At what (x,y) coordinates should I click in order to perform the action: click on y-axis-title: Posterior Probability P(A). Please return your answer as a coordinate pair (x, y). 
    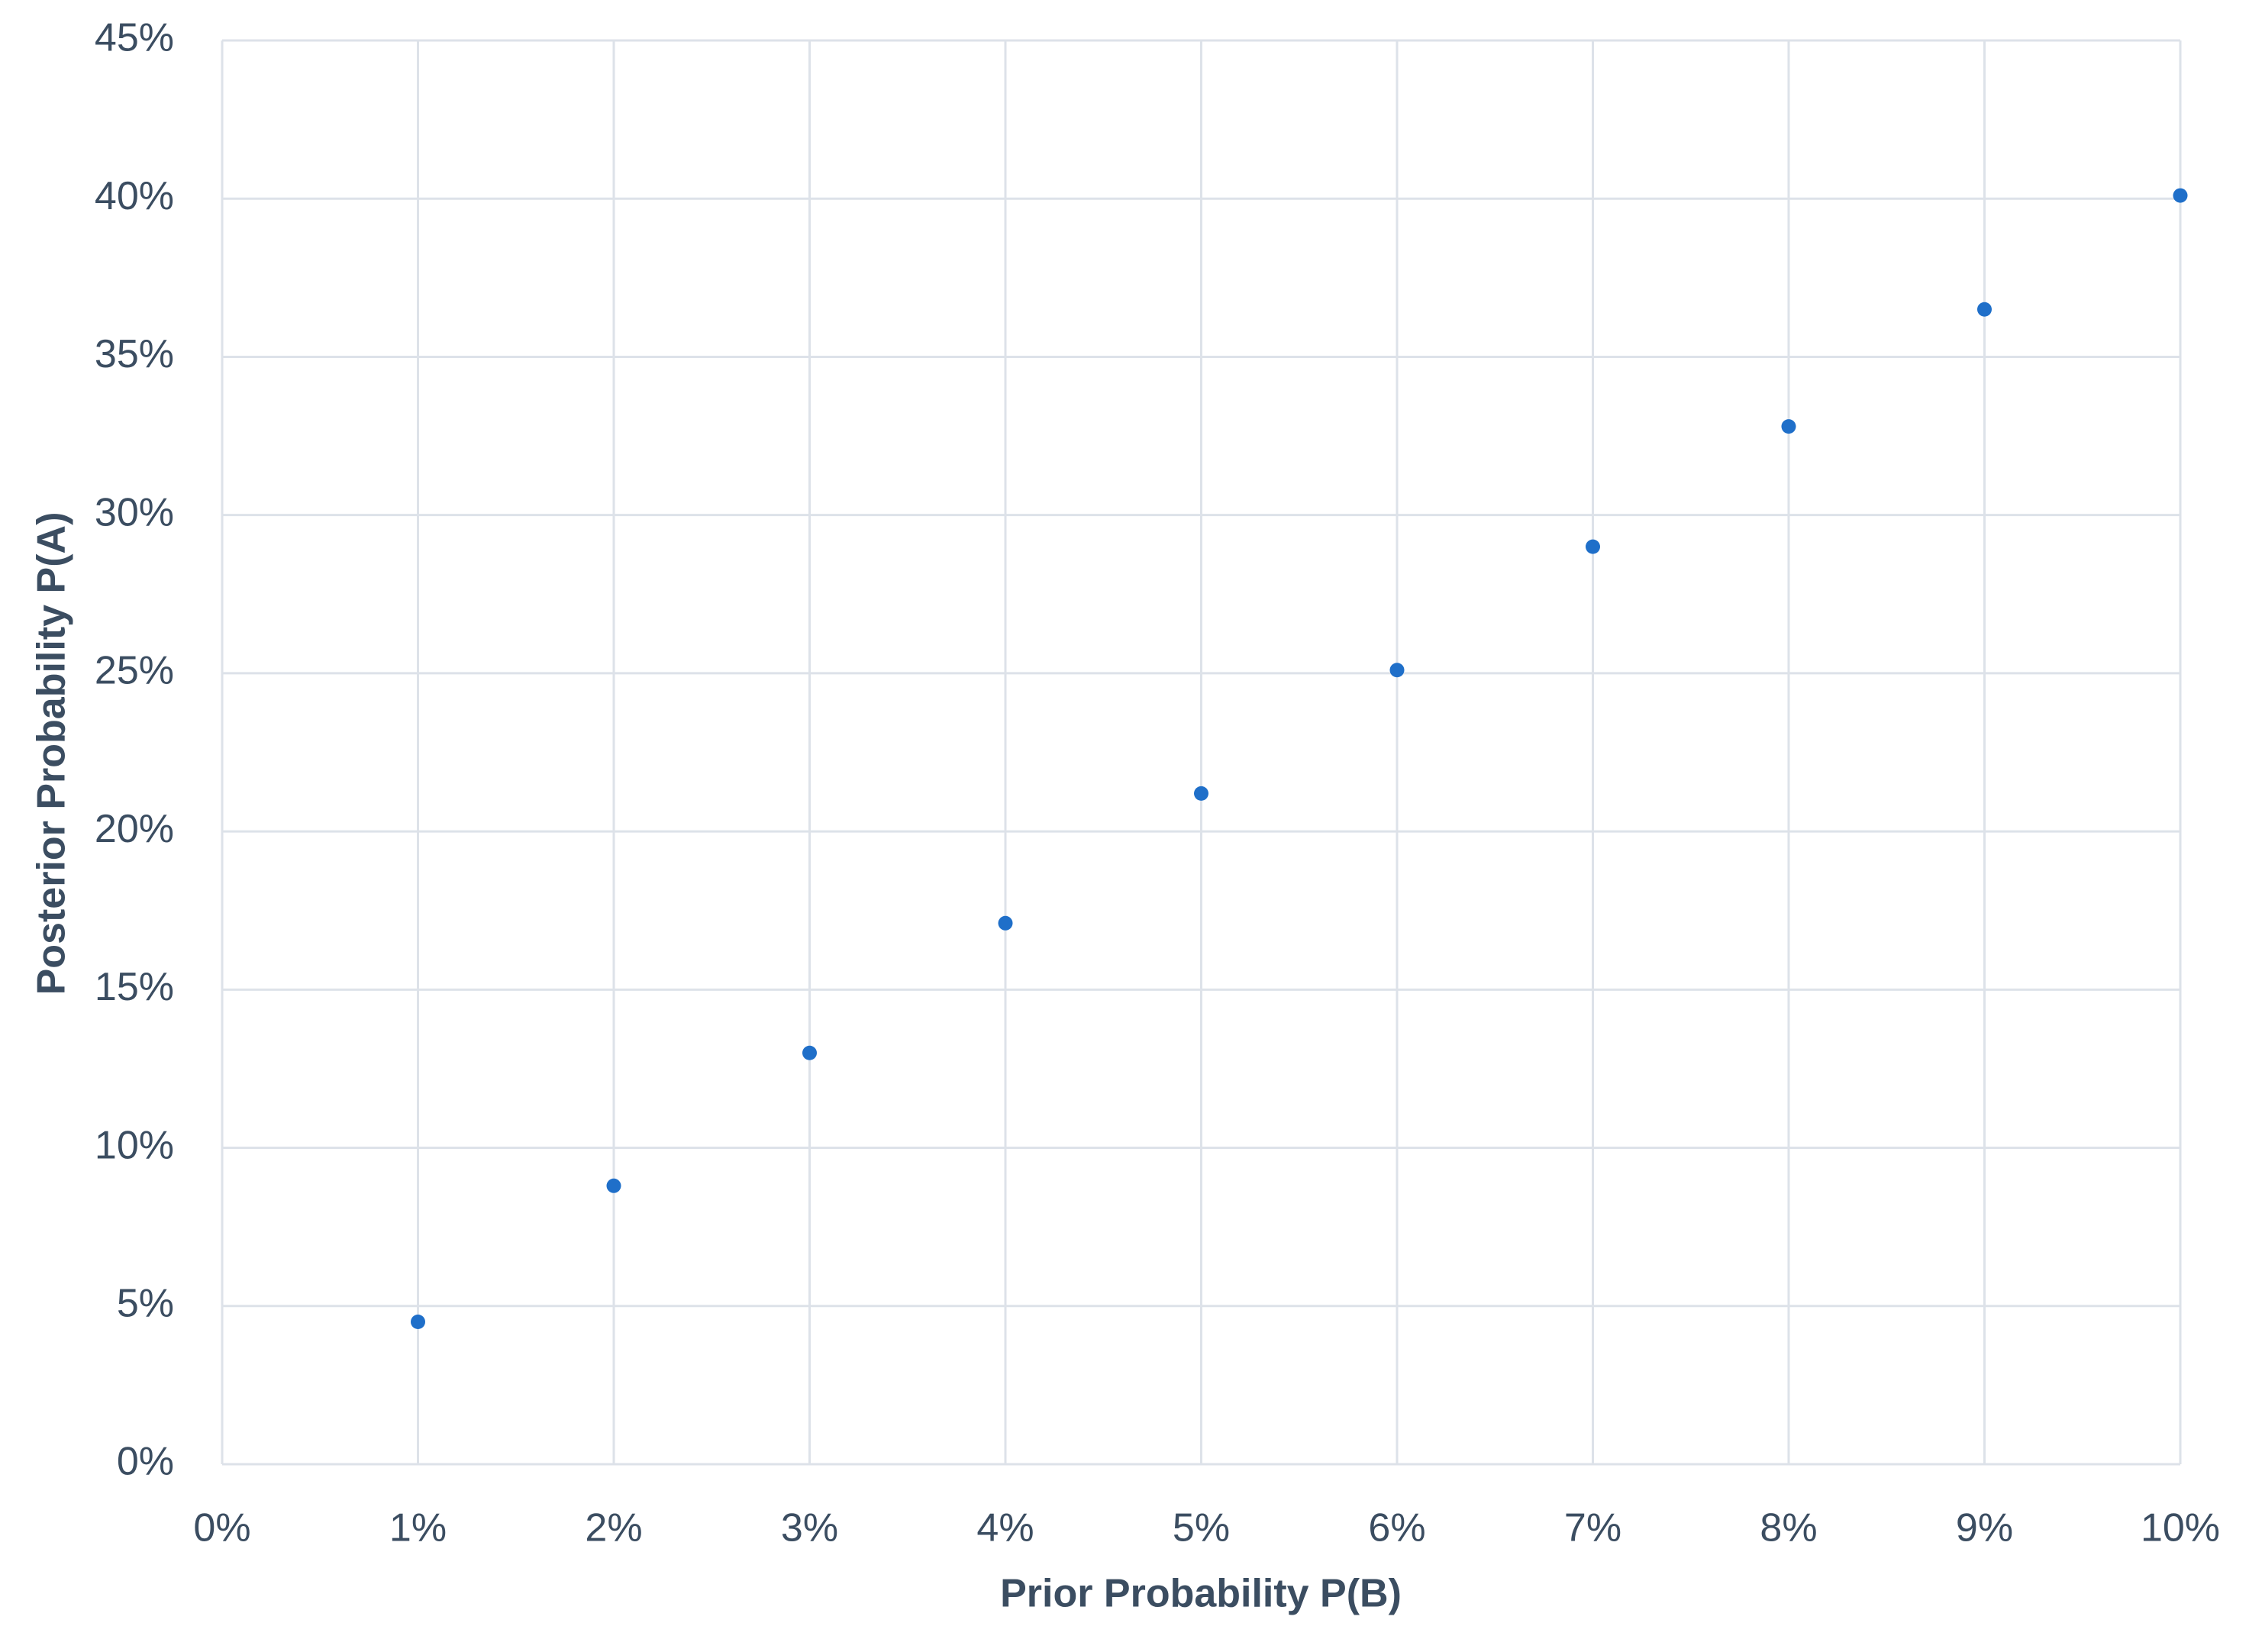
    Looking at the image, I should click on (52, 753).